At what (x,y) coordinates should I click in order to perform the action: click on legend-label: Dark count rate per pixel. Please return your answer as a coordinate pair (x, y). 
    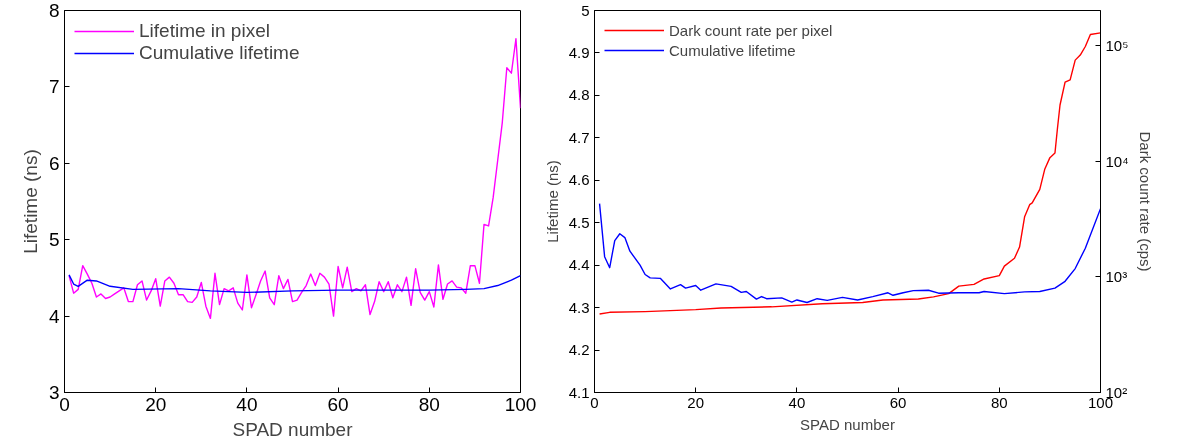
    Looking at the image, I should click on (751, 30).